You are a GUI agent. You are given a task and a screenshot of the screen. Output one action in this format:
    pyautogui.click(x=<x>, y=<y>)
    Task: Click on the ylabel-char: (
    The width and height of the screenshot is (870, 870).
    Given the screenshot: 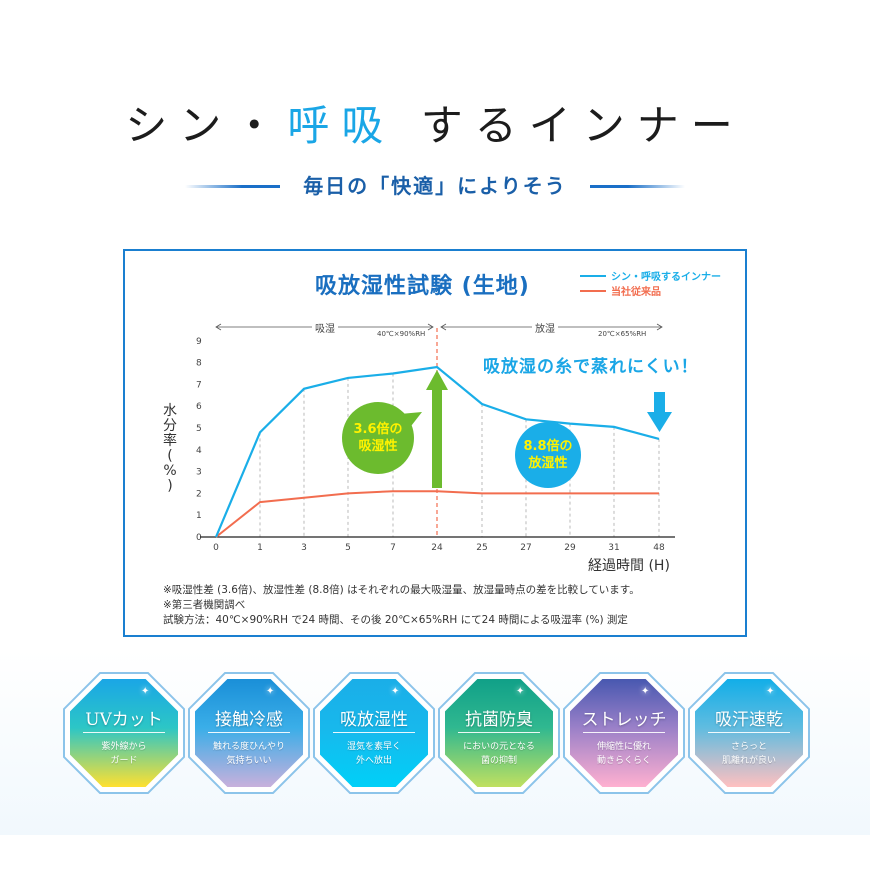 What is the action you would take?
    pyautogui.click(x=170, y=456)
    